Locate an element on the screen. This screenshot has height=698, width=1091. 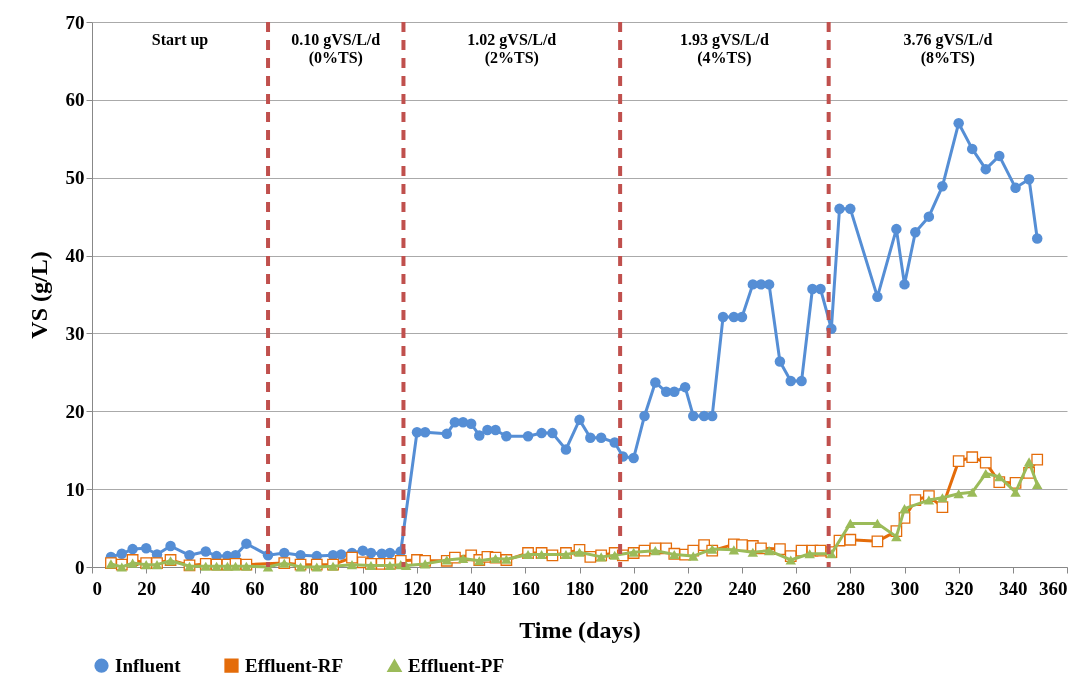
x-tick-label: 100 is located at coordinates (363, 588).